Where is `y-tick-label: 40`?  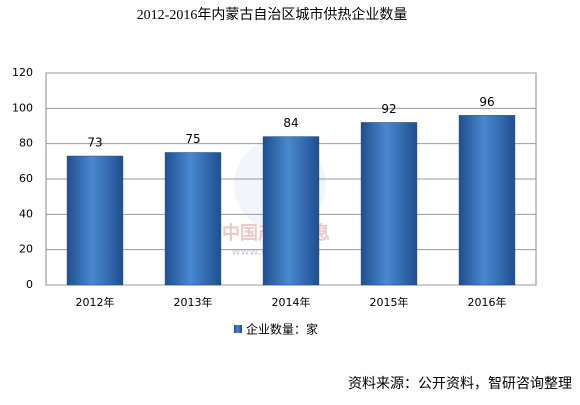
y-tick-label: 40 is located at coordinates (26, 213).